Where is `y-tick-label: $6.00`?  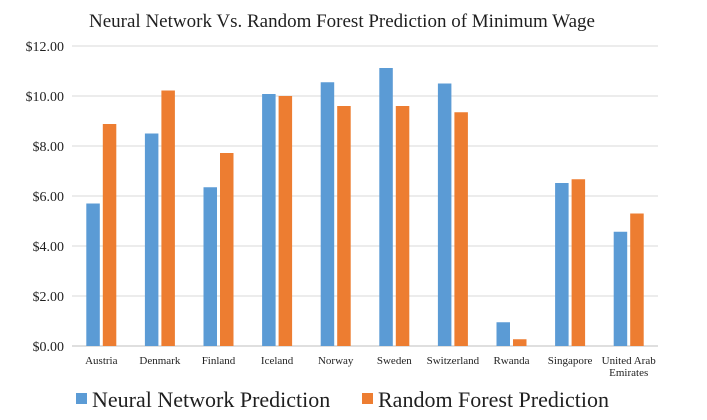 y-tick-label: $6.00 is located at coordinates (49, 197).